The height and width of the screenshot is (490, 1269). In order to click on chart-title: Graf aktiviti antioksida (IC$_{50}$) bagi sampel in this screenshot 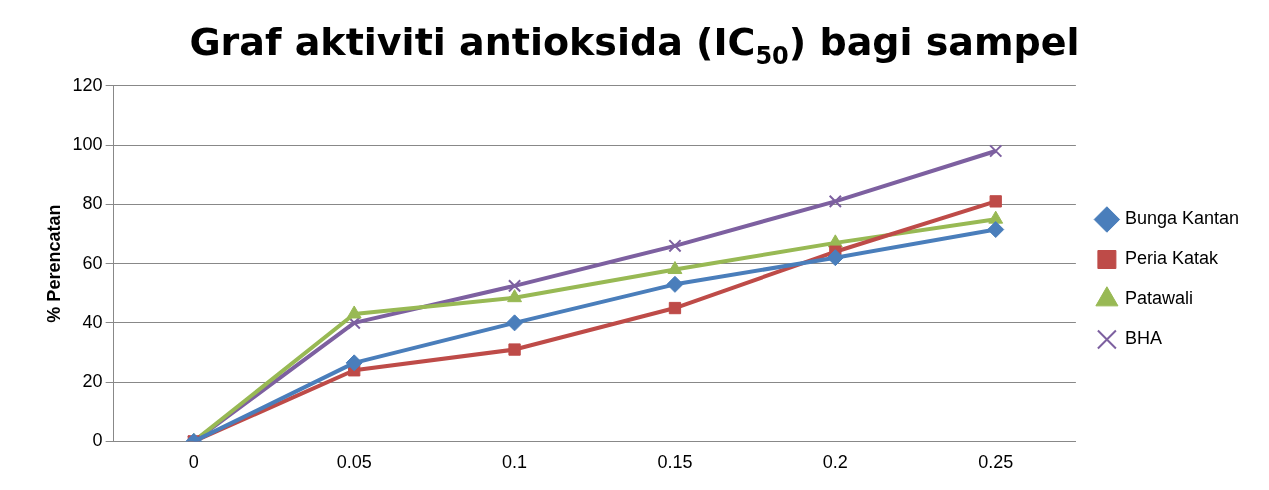, I will do `click(634, 45)`.